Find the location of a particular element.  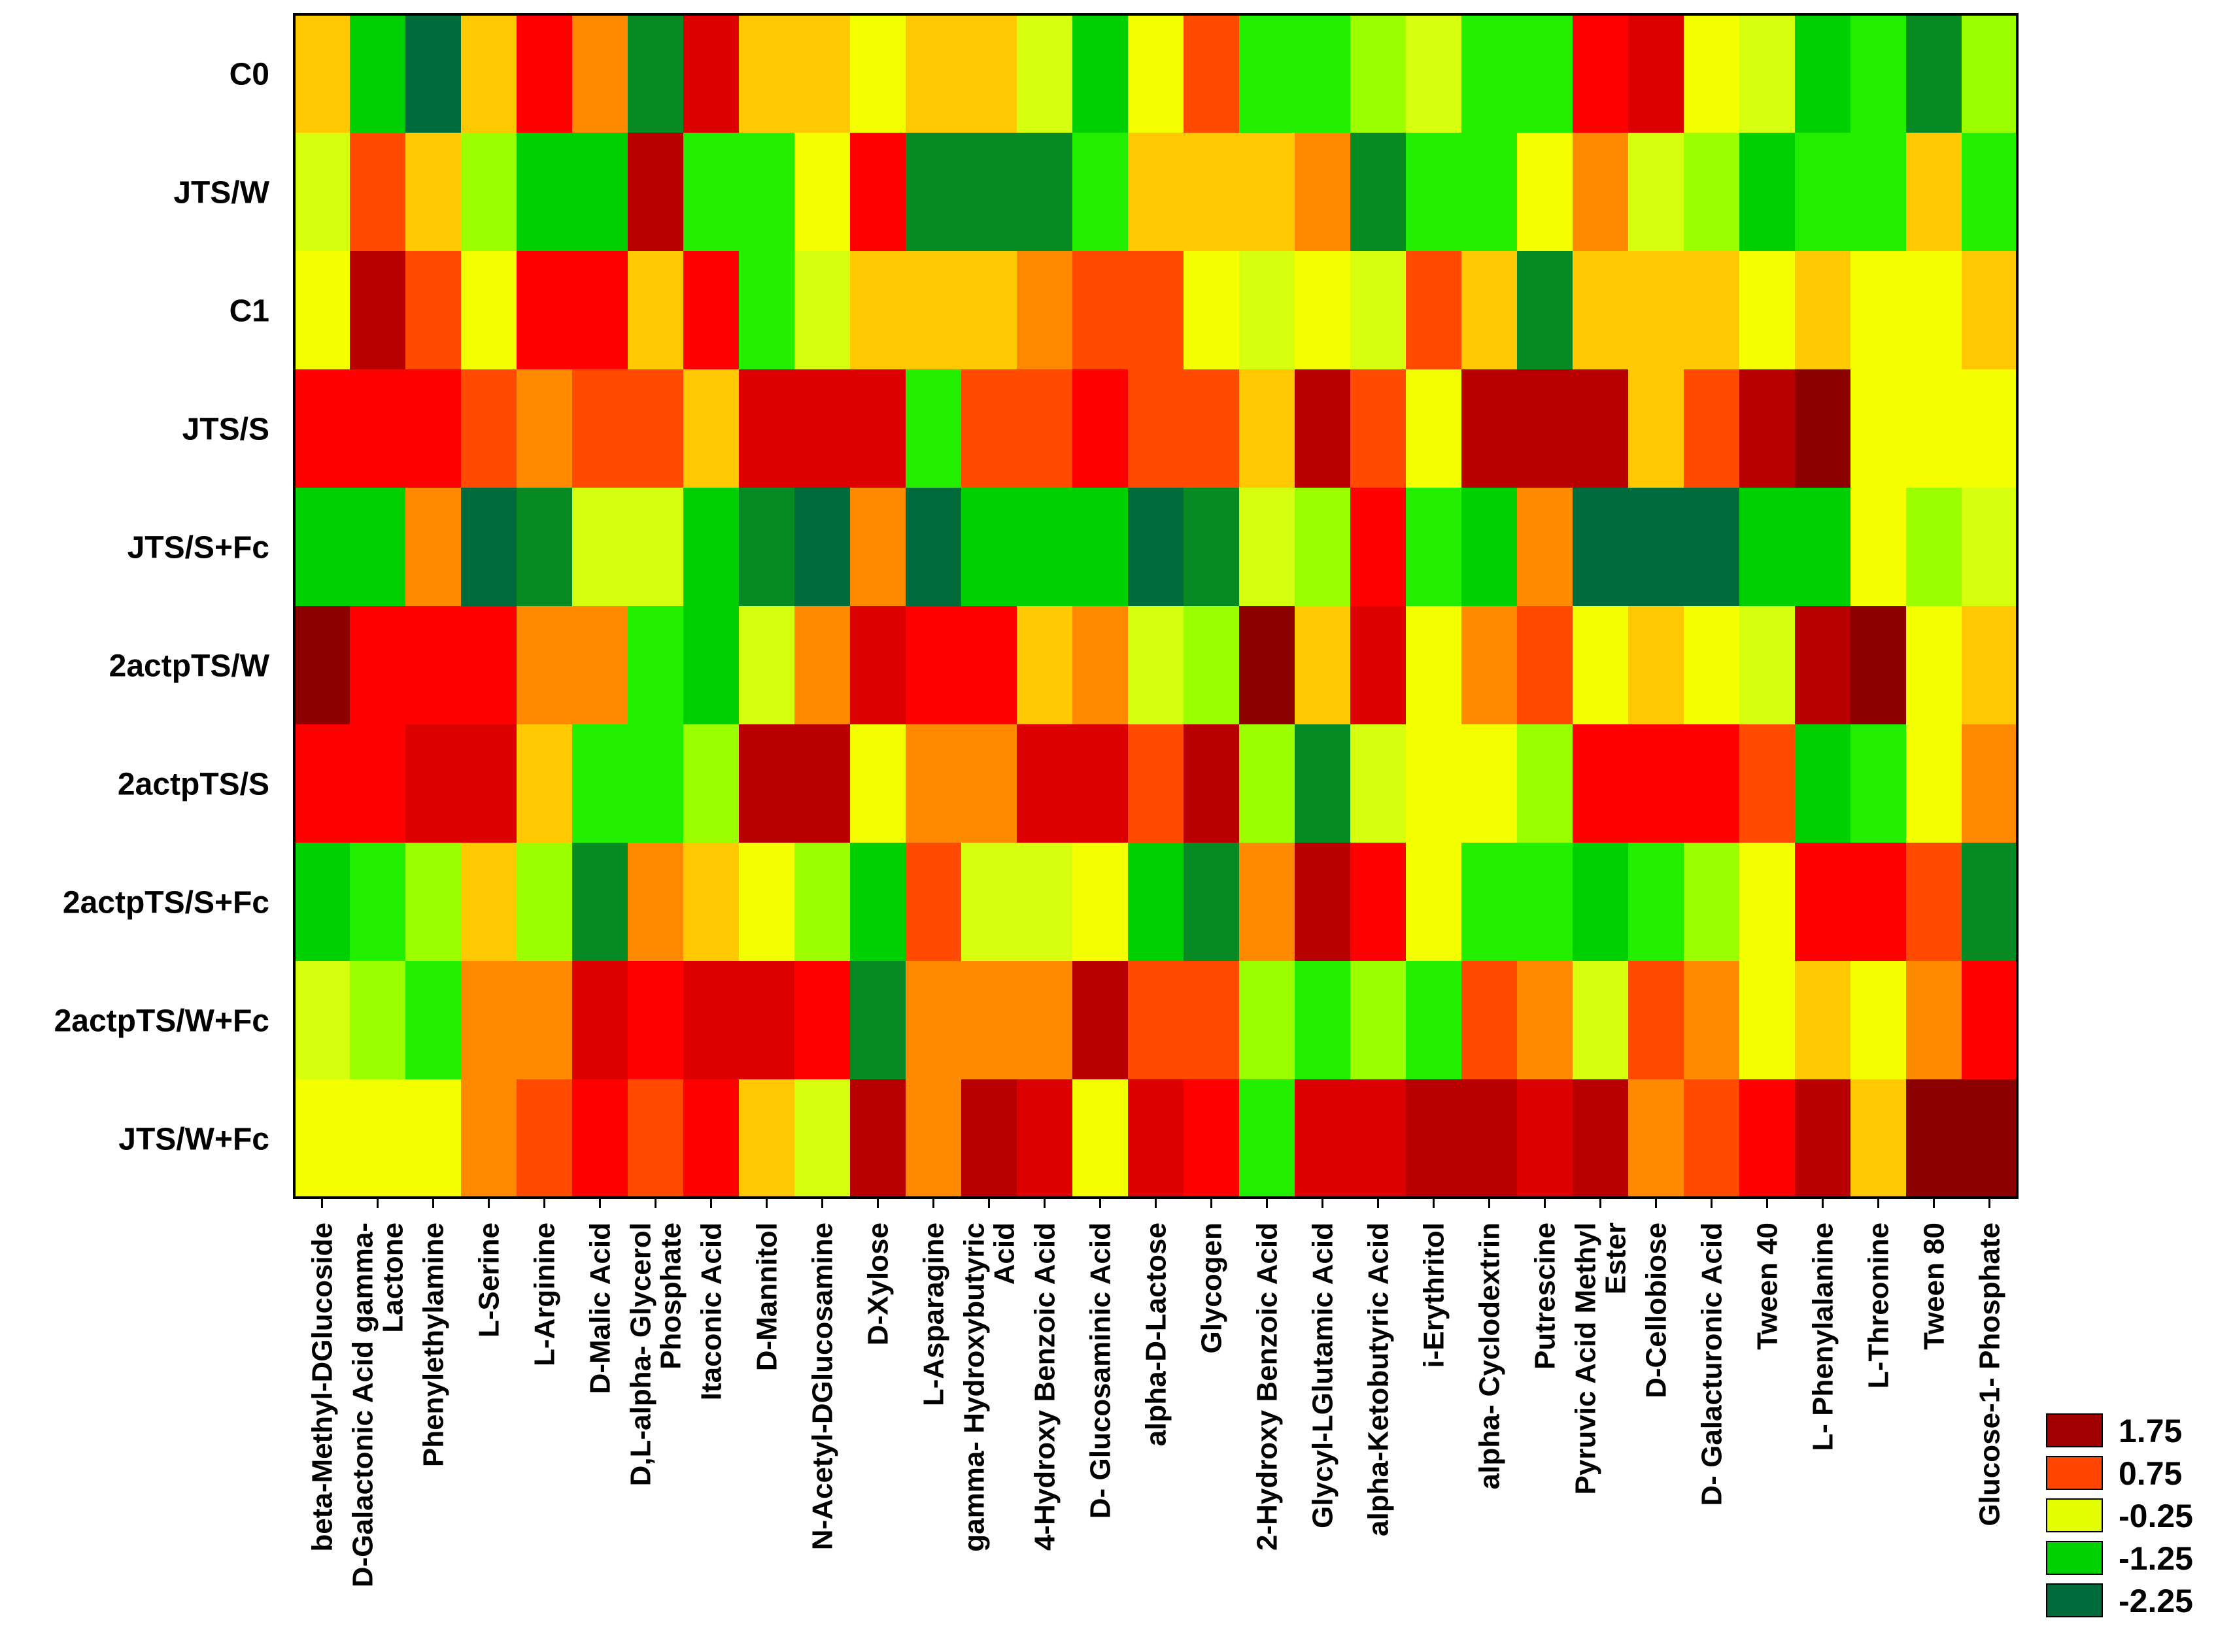

heatmap-cell-r2-c22 is located at coordinates (1545, 310).